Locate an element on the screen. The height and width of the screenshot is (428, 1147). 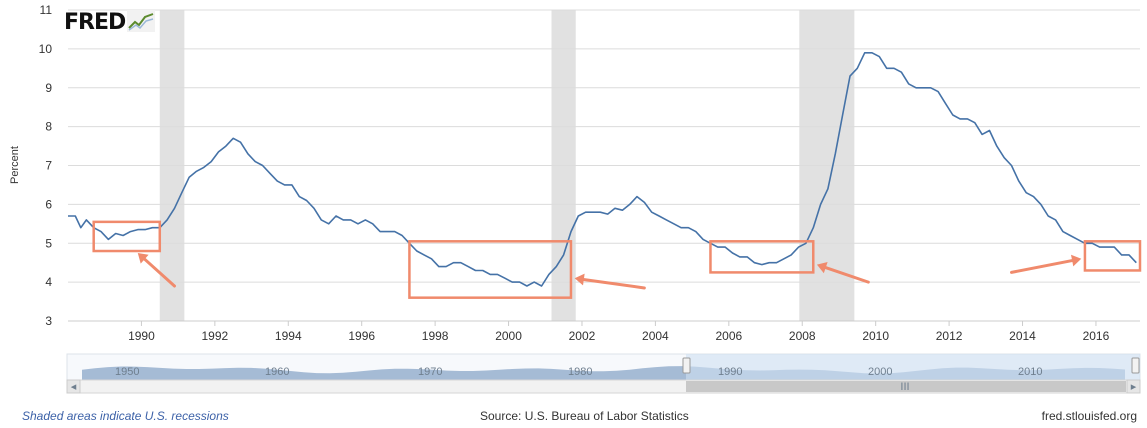
y-tick-label: 11 is located at coordinates (46, 10).